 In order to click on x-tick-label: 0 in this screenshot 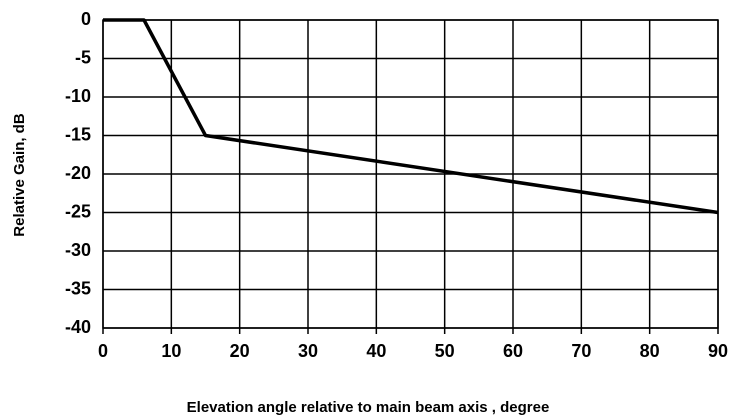, I will do `click(103, 351)`.